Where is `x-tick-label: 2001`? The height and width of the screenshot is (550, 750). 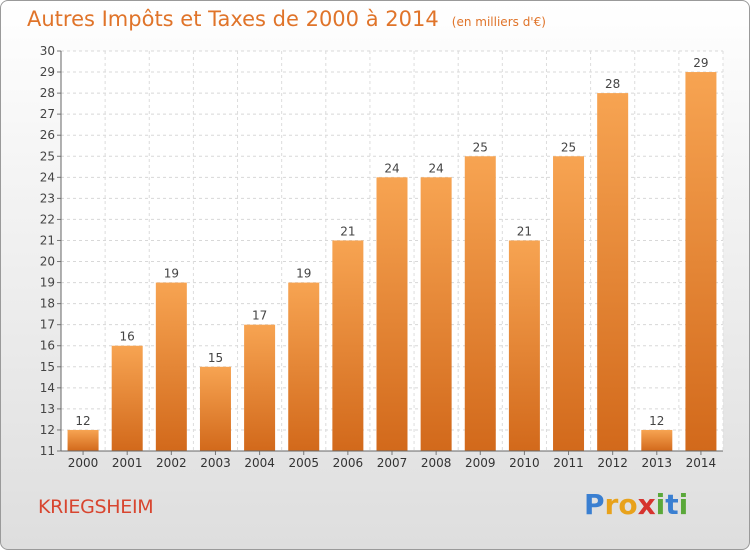 x-tick-label: 2001 is located at coordinates (127, 463).